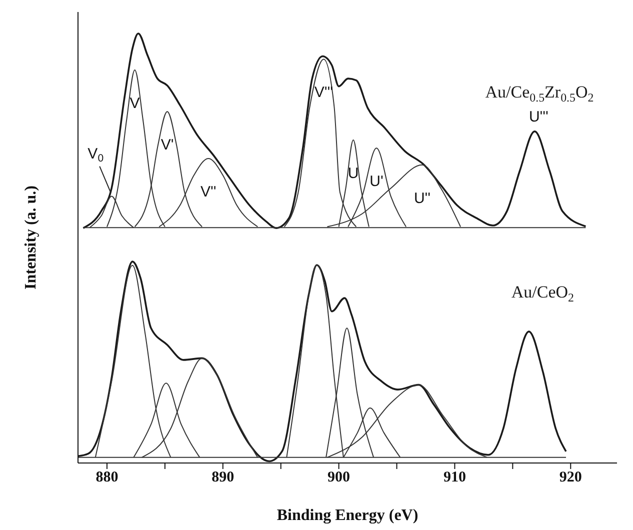 This screenshot has height=530, width=633. Describe the element at coordinates (539, 93) in the screenshot. I see `text: Au/Ce$_{0.5}$Zr$_{0.5}$O$_{2}$` at that location.